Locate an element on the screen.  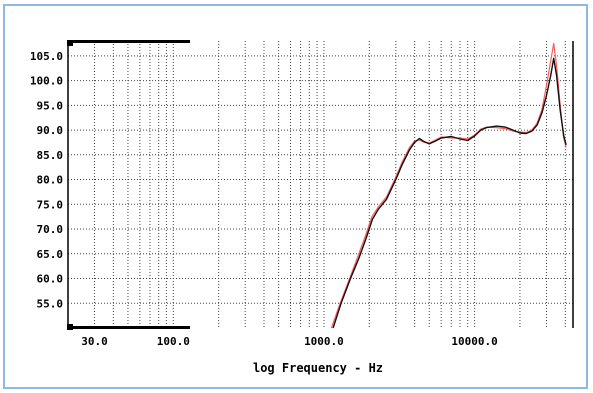
x-tick-labels: 30.0 100.0 1000.0 10000.0 is located at coordinates (289, 341).